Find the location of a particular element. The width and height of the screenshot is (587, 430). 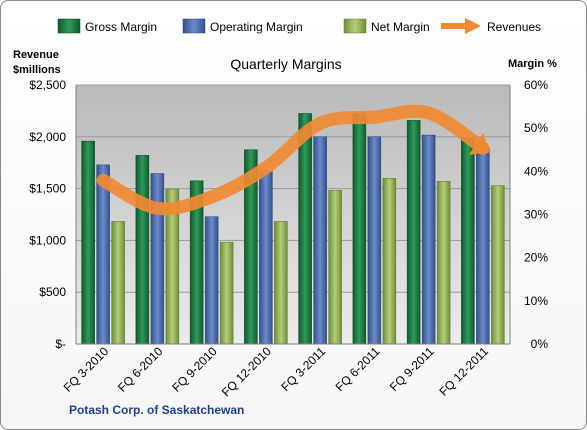

legend-swatch-gross-margin is located at coordinates (69, 26).